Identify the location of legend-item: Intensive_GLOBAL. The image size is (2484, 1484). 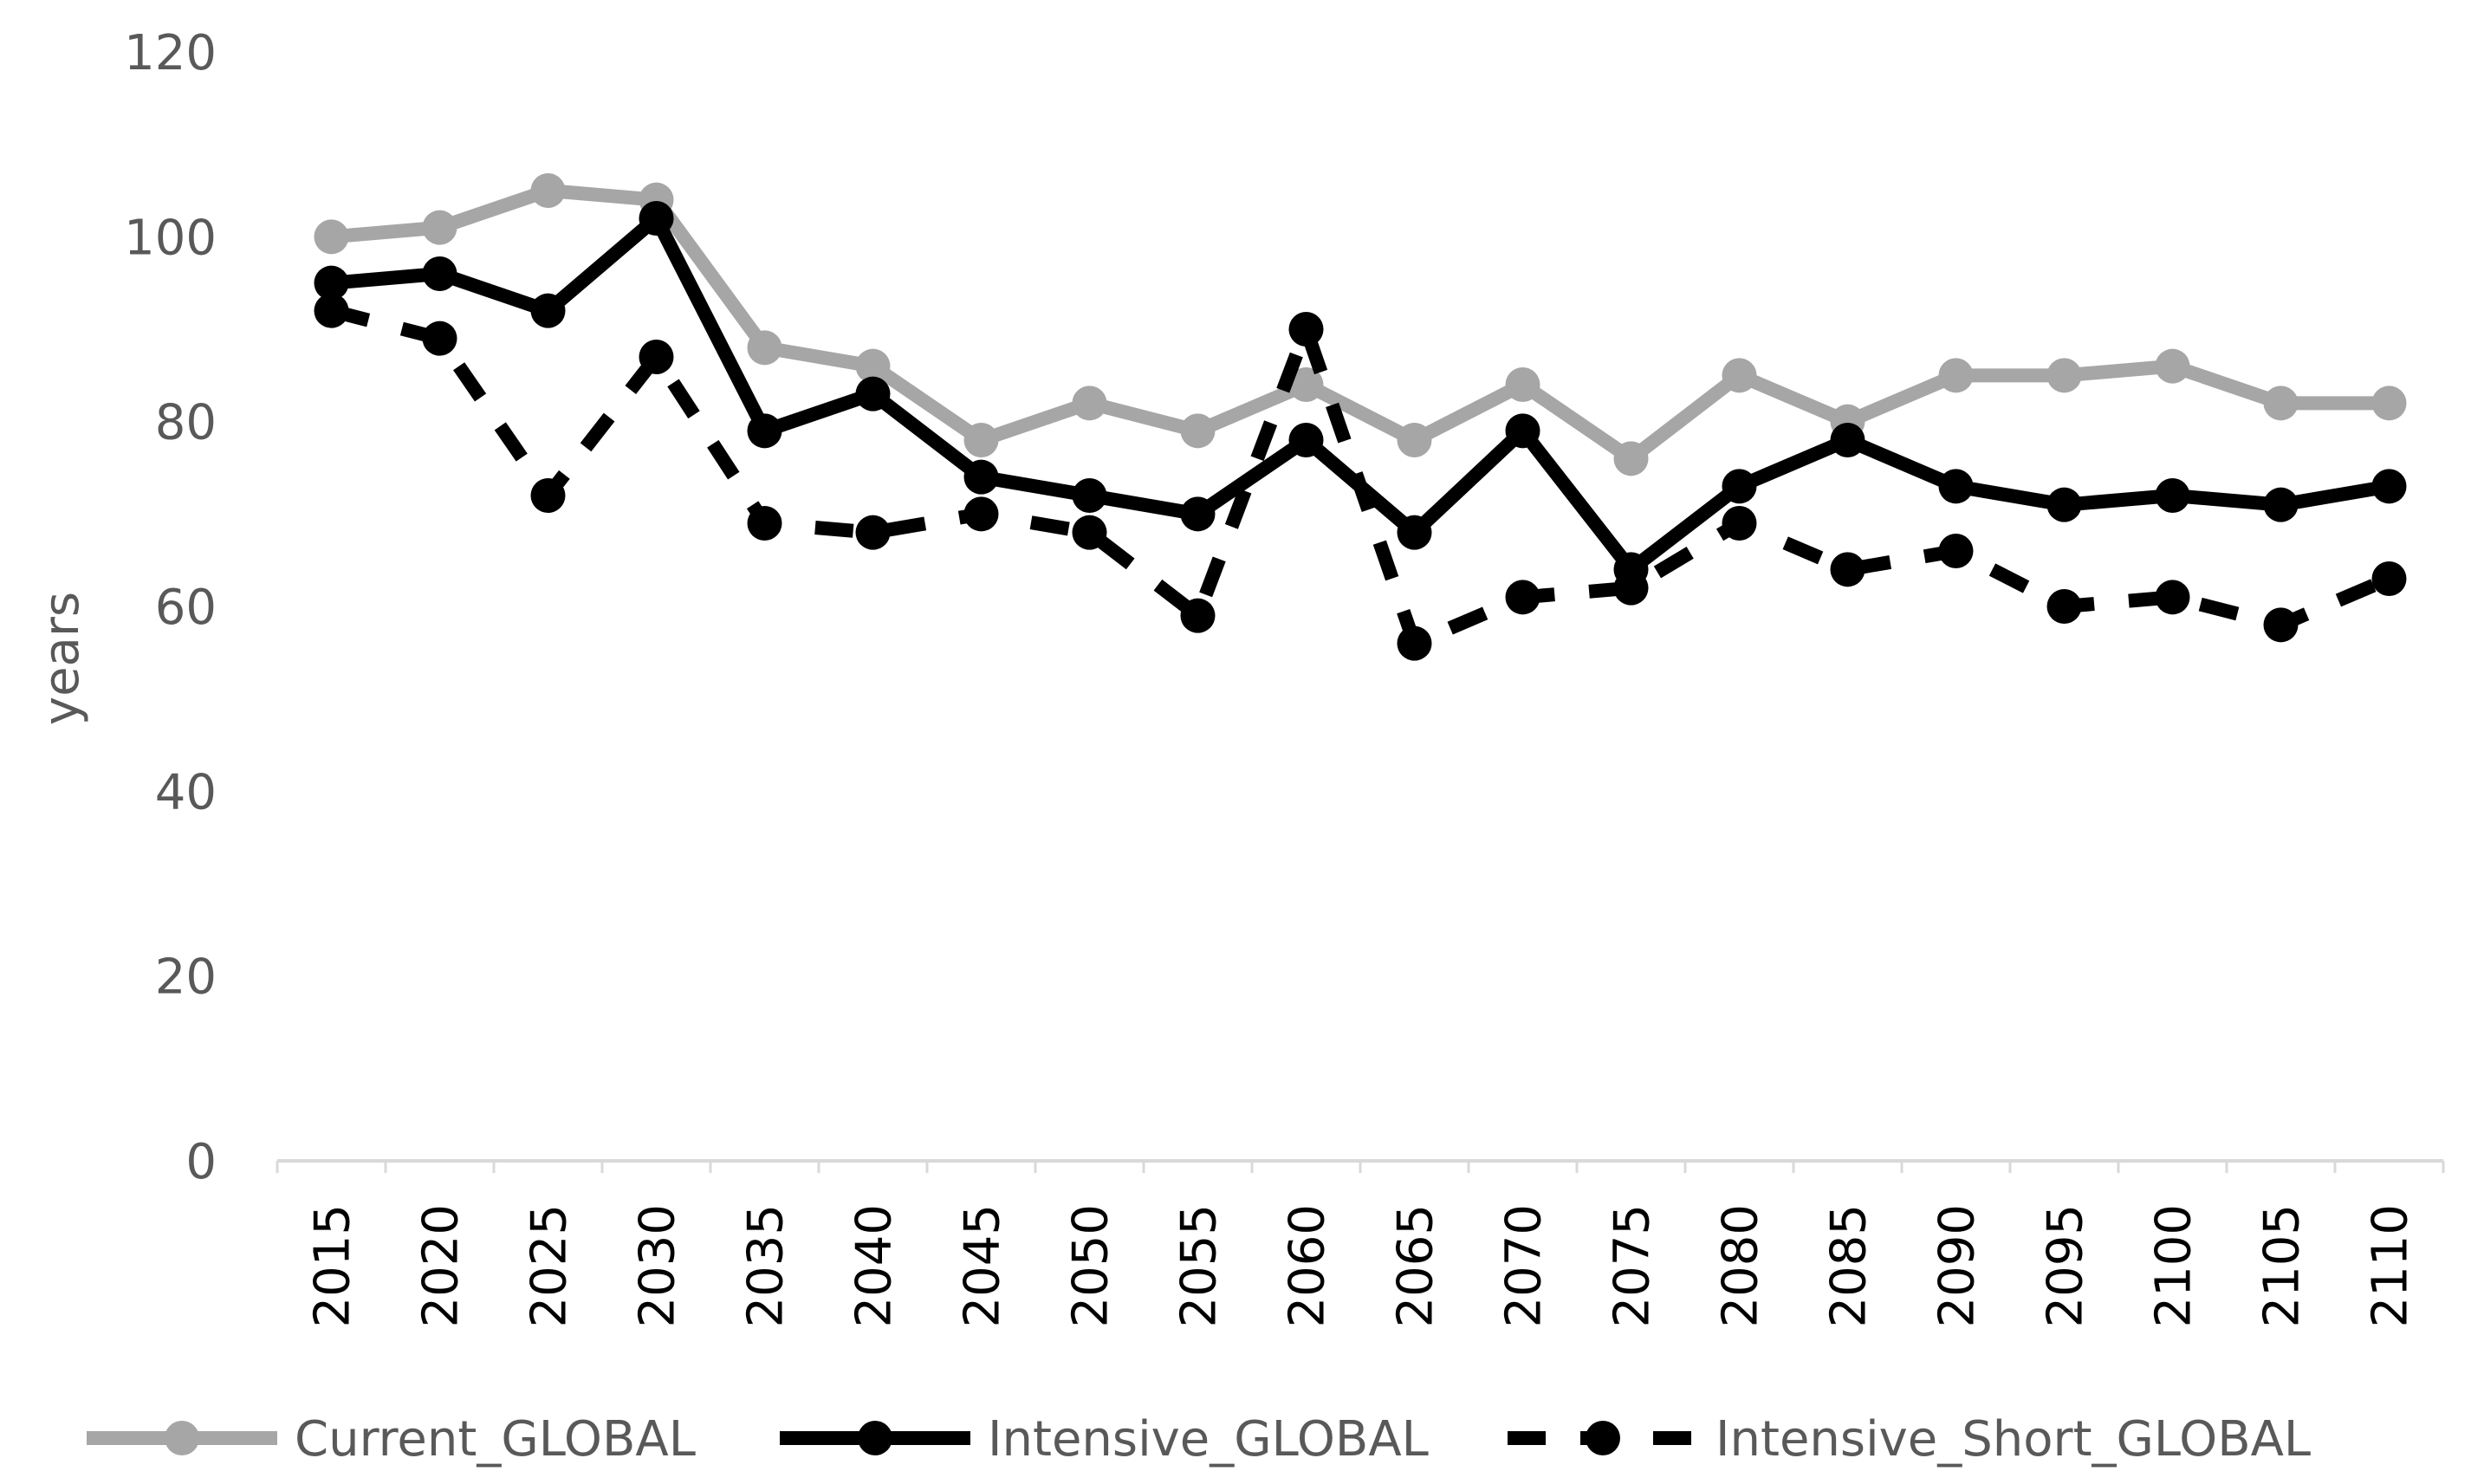
(1104, 1439).